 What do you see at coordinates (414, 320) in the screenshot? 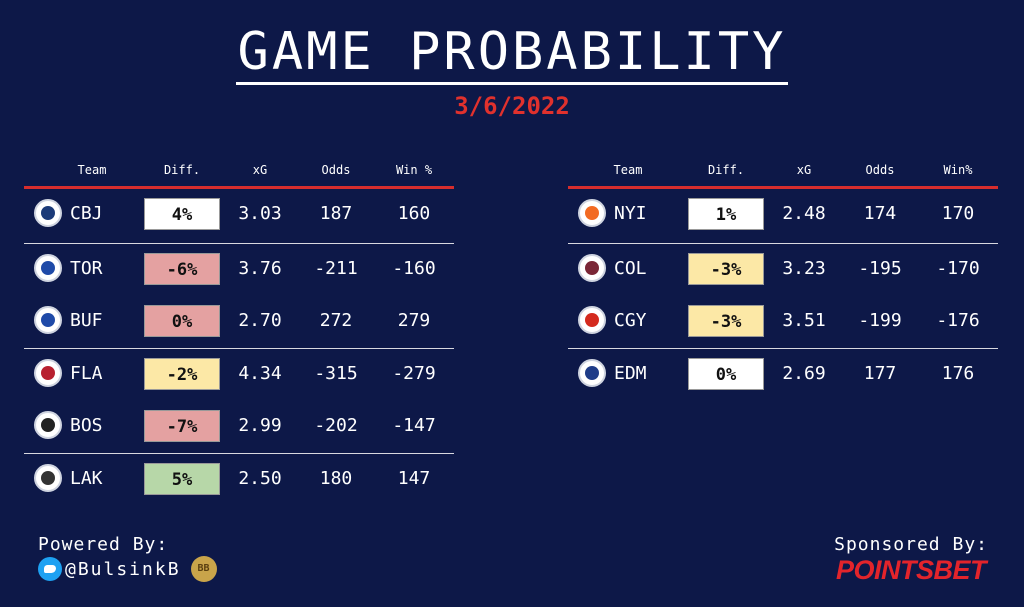
I see `win-value: 279` at bounding box center [414, 320].